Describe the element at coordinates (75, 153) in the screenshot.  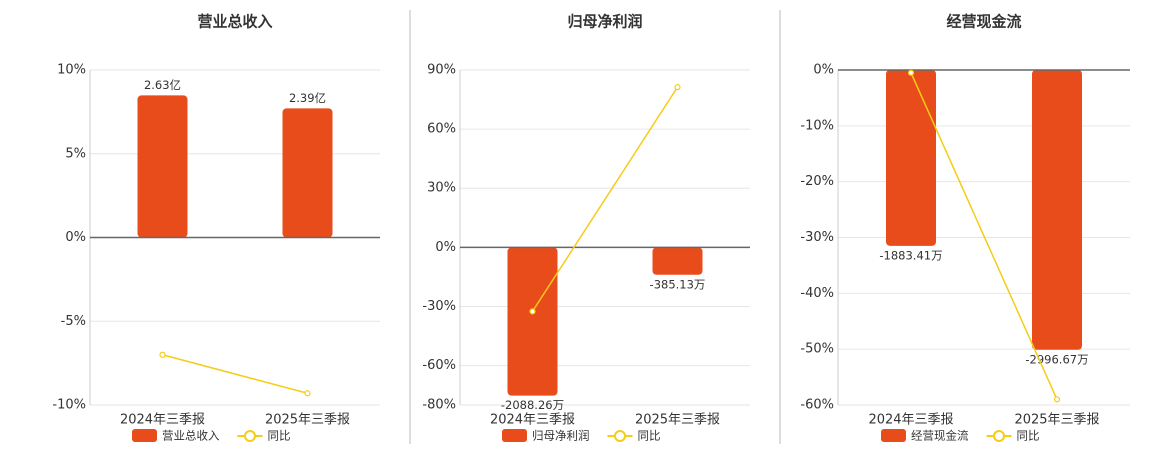
I see `y-tick-label: 5%` at that location.